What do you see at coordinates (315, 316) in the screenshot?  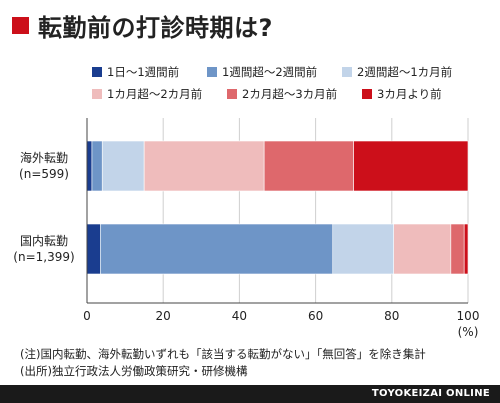 I see `x-tick-label: 60` at bounding box center [315, 316].